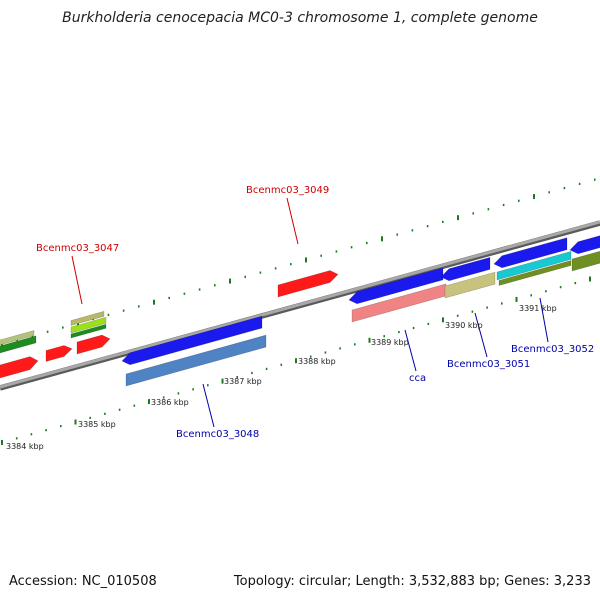 The height and width of the screenshot is (600, 600). What do you see at coordinates (488, 364) in the screenshot?
I see `gene-label: Bcenmc03_3051` at bounding box center [488, 364].